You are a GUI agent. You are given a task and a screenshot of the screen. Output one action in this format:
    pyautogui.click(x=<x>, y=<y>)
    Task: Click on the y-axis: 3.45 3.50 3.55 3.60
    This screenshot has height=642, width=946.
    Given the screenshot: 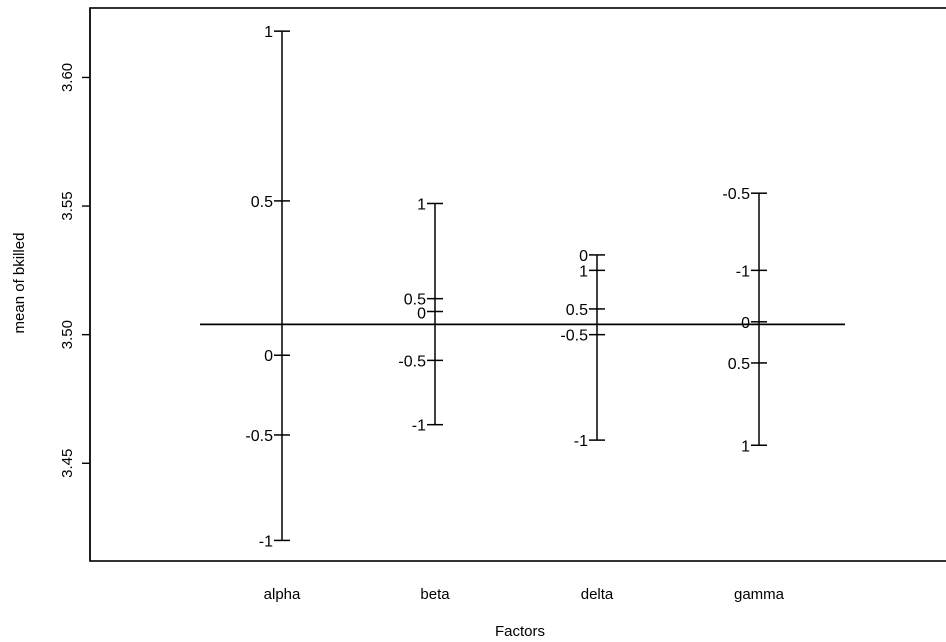 What is the action you would take?
    pyautogui.click(x=75, y=284)
    